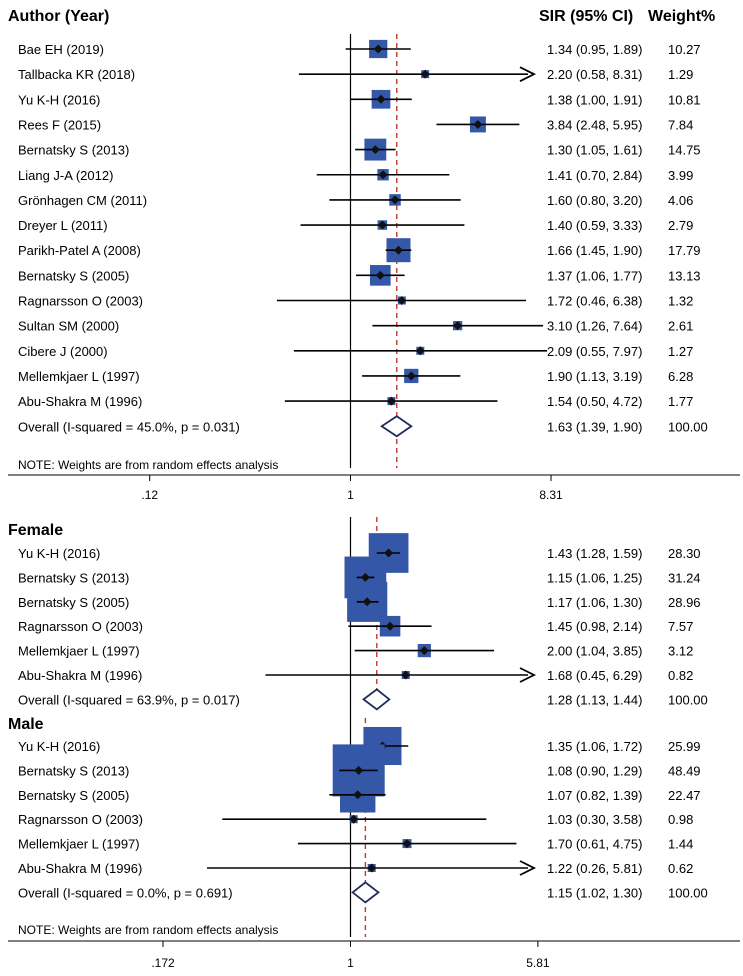 The width and height of the screenshot is (743, 976). I want to click on study-ci: 1.41 (0.70, 2.84), so click(594, 175).